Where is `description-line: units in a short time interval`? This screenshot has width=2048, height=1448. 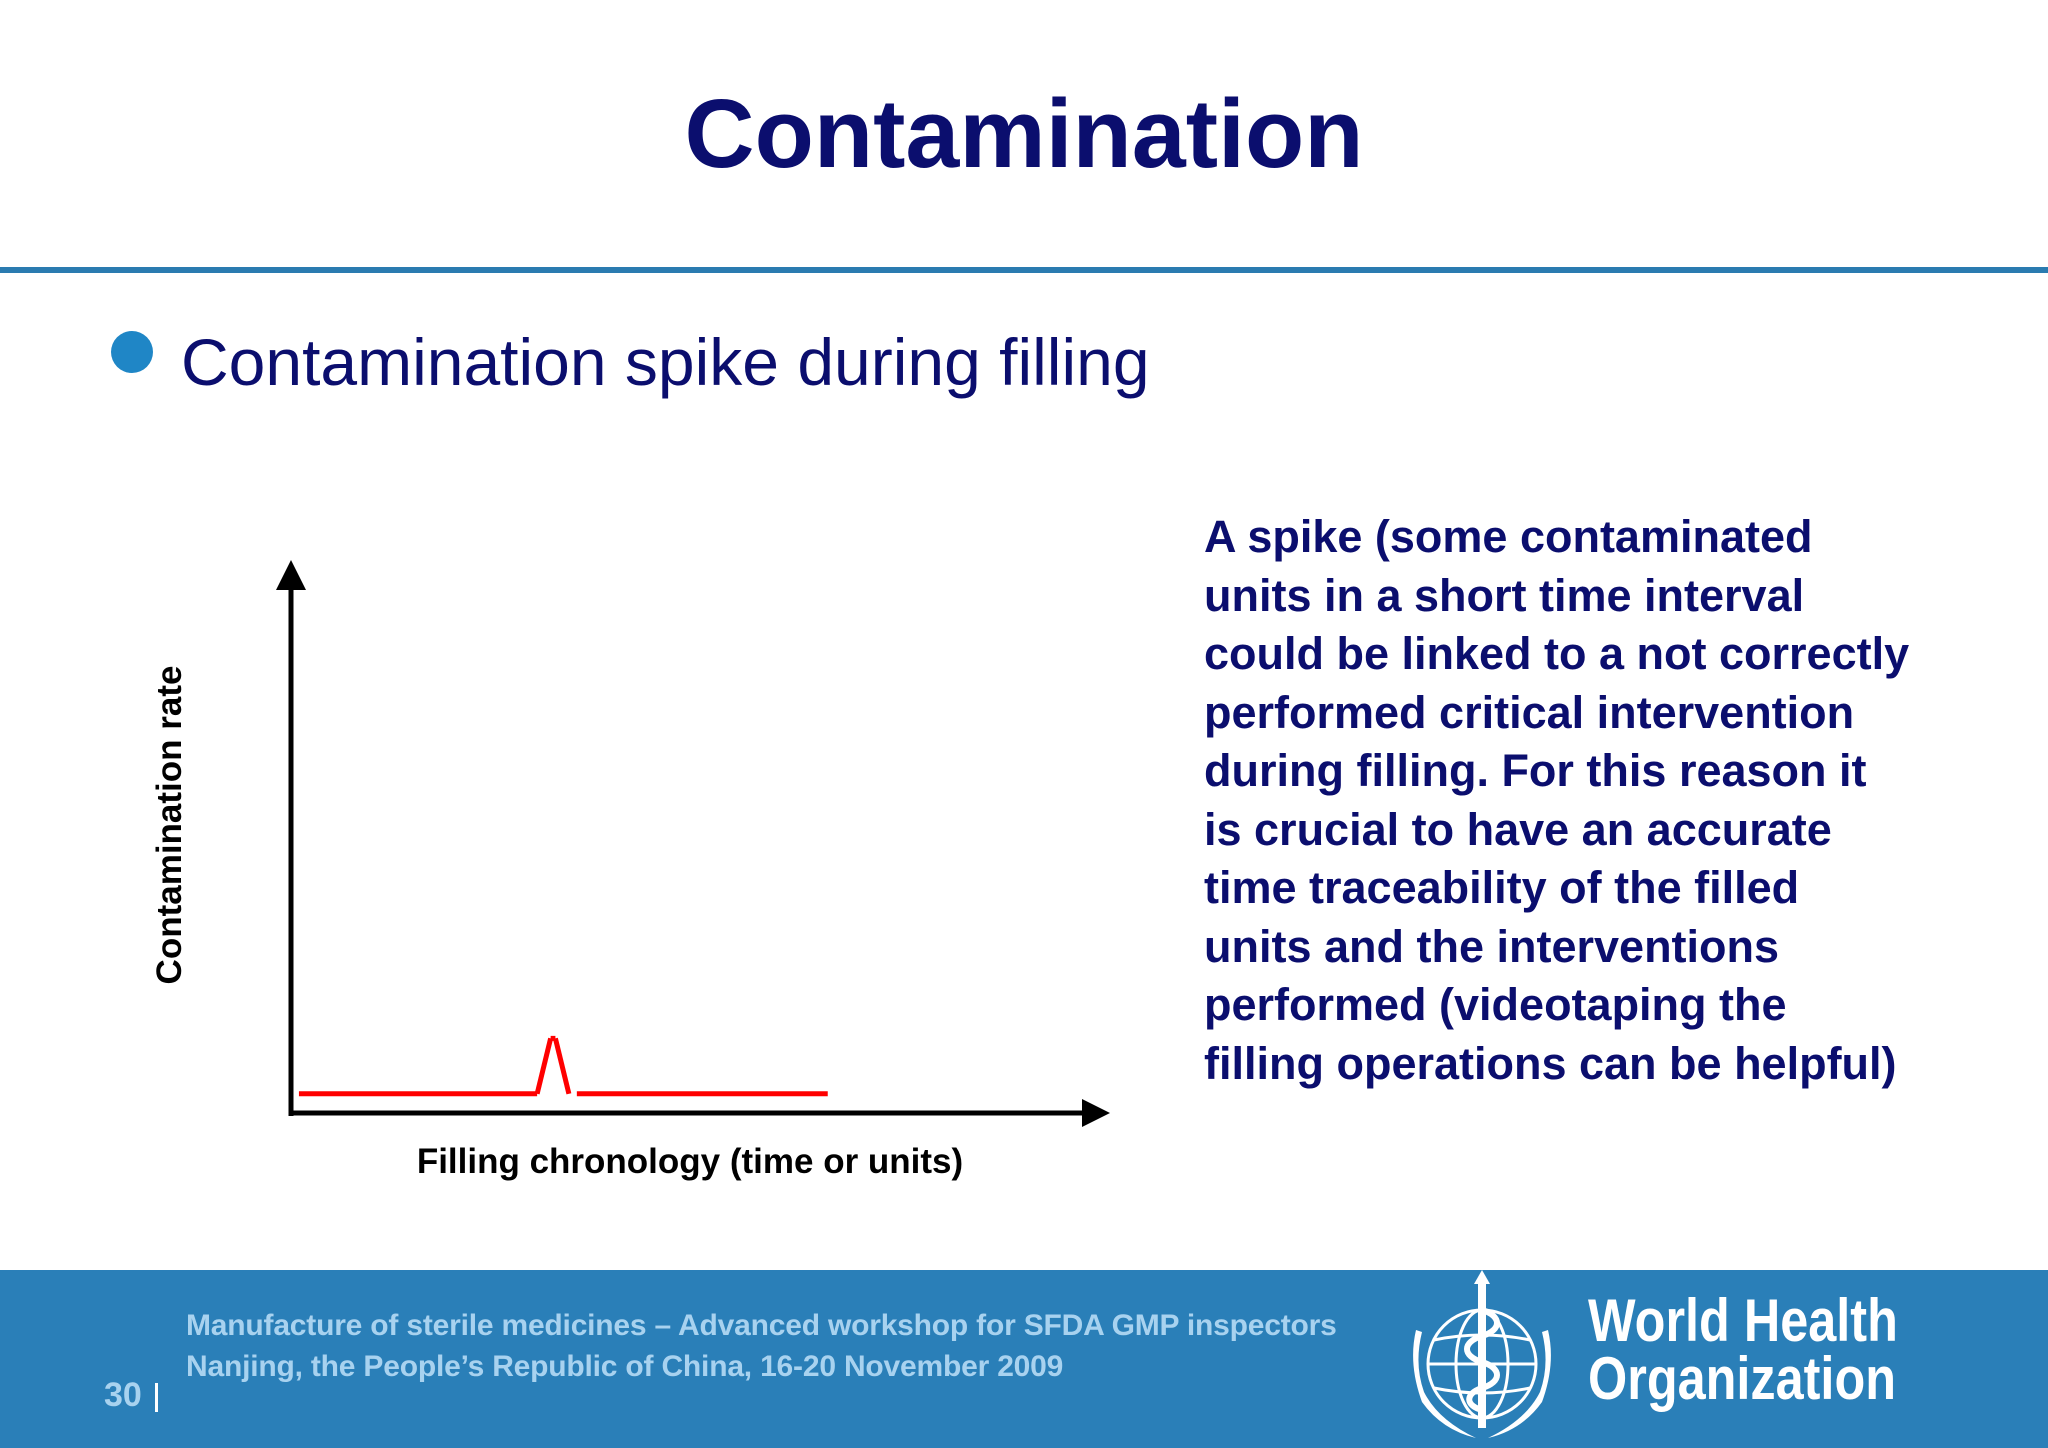 description-line: units in a short time interval is located at coordinates (1504, 595).